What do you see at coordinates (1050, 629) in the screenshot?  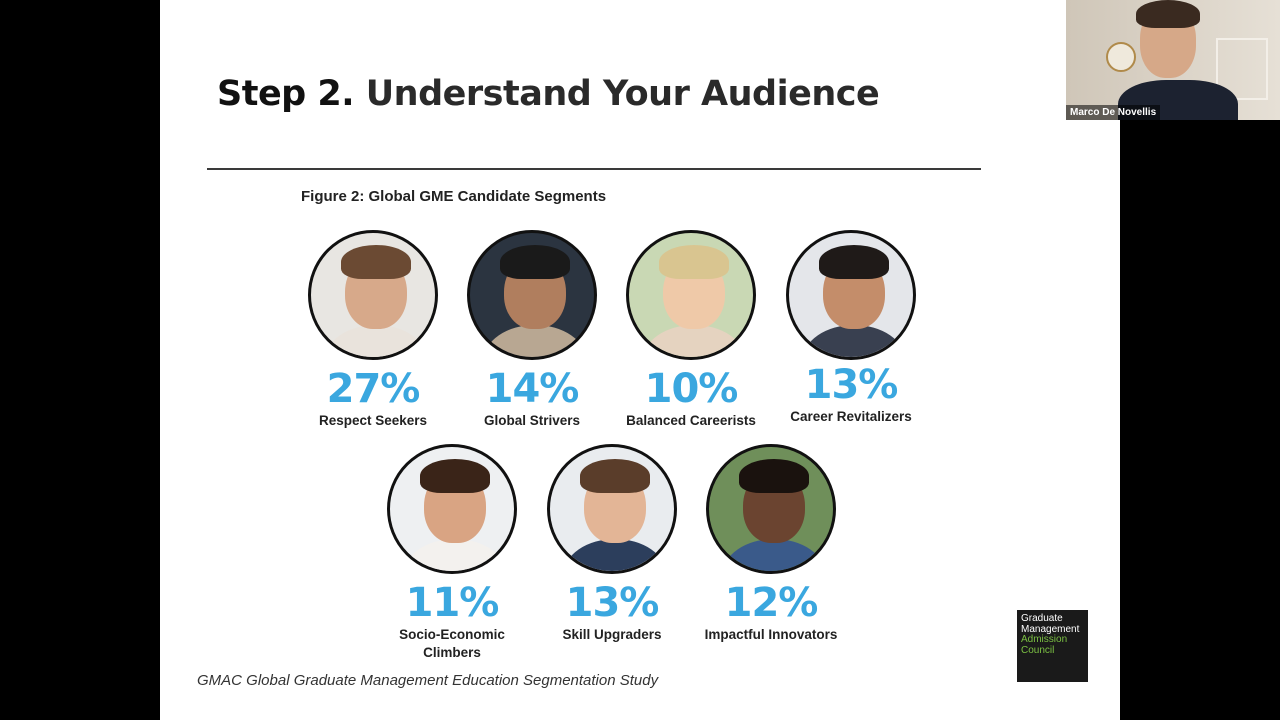 I see `logo-line: Management` at bounding box center [1050, 629].